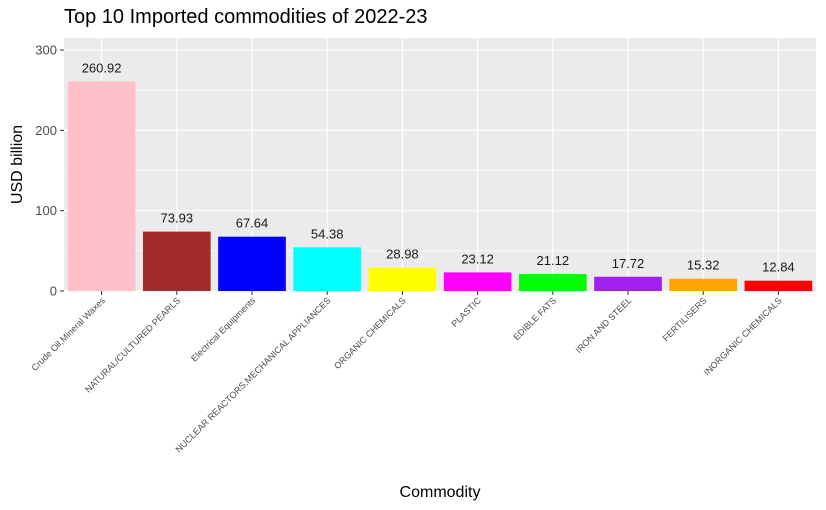 The width and height of the screenshot is (826, 510). What do you see at coordinates (604, 325) in the screenshot?
I see `x-tick-label: IRON AND STEEL` at bounding box center [604, 325].